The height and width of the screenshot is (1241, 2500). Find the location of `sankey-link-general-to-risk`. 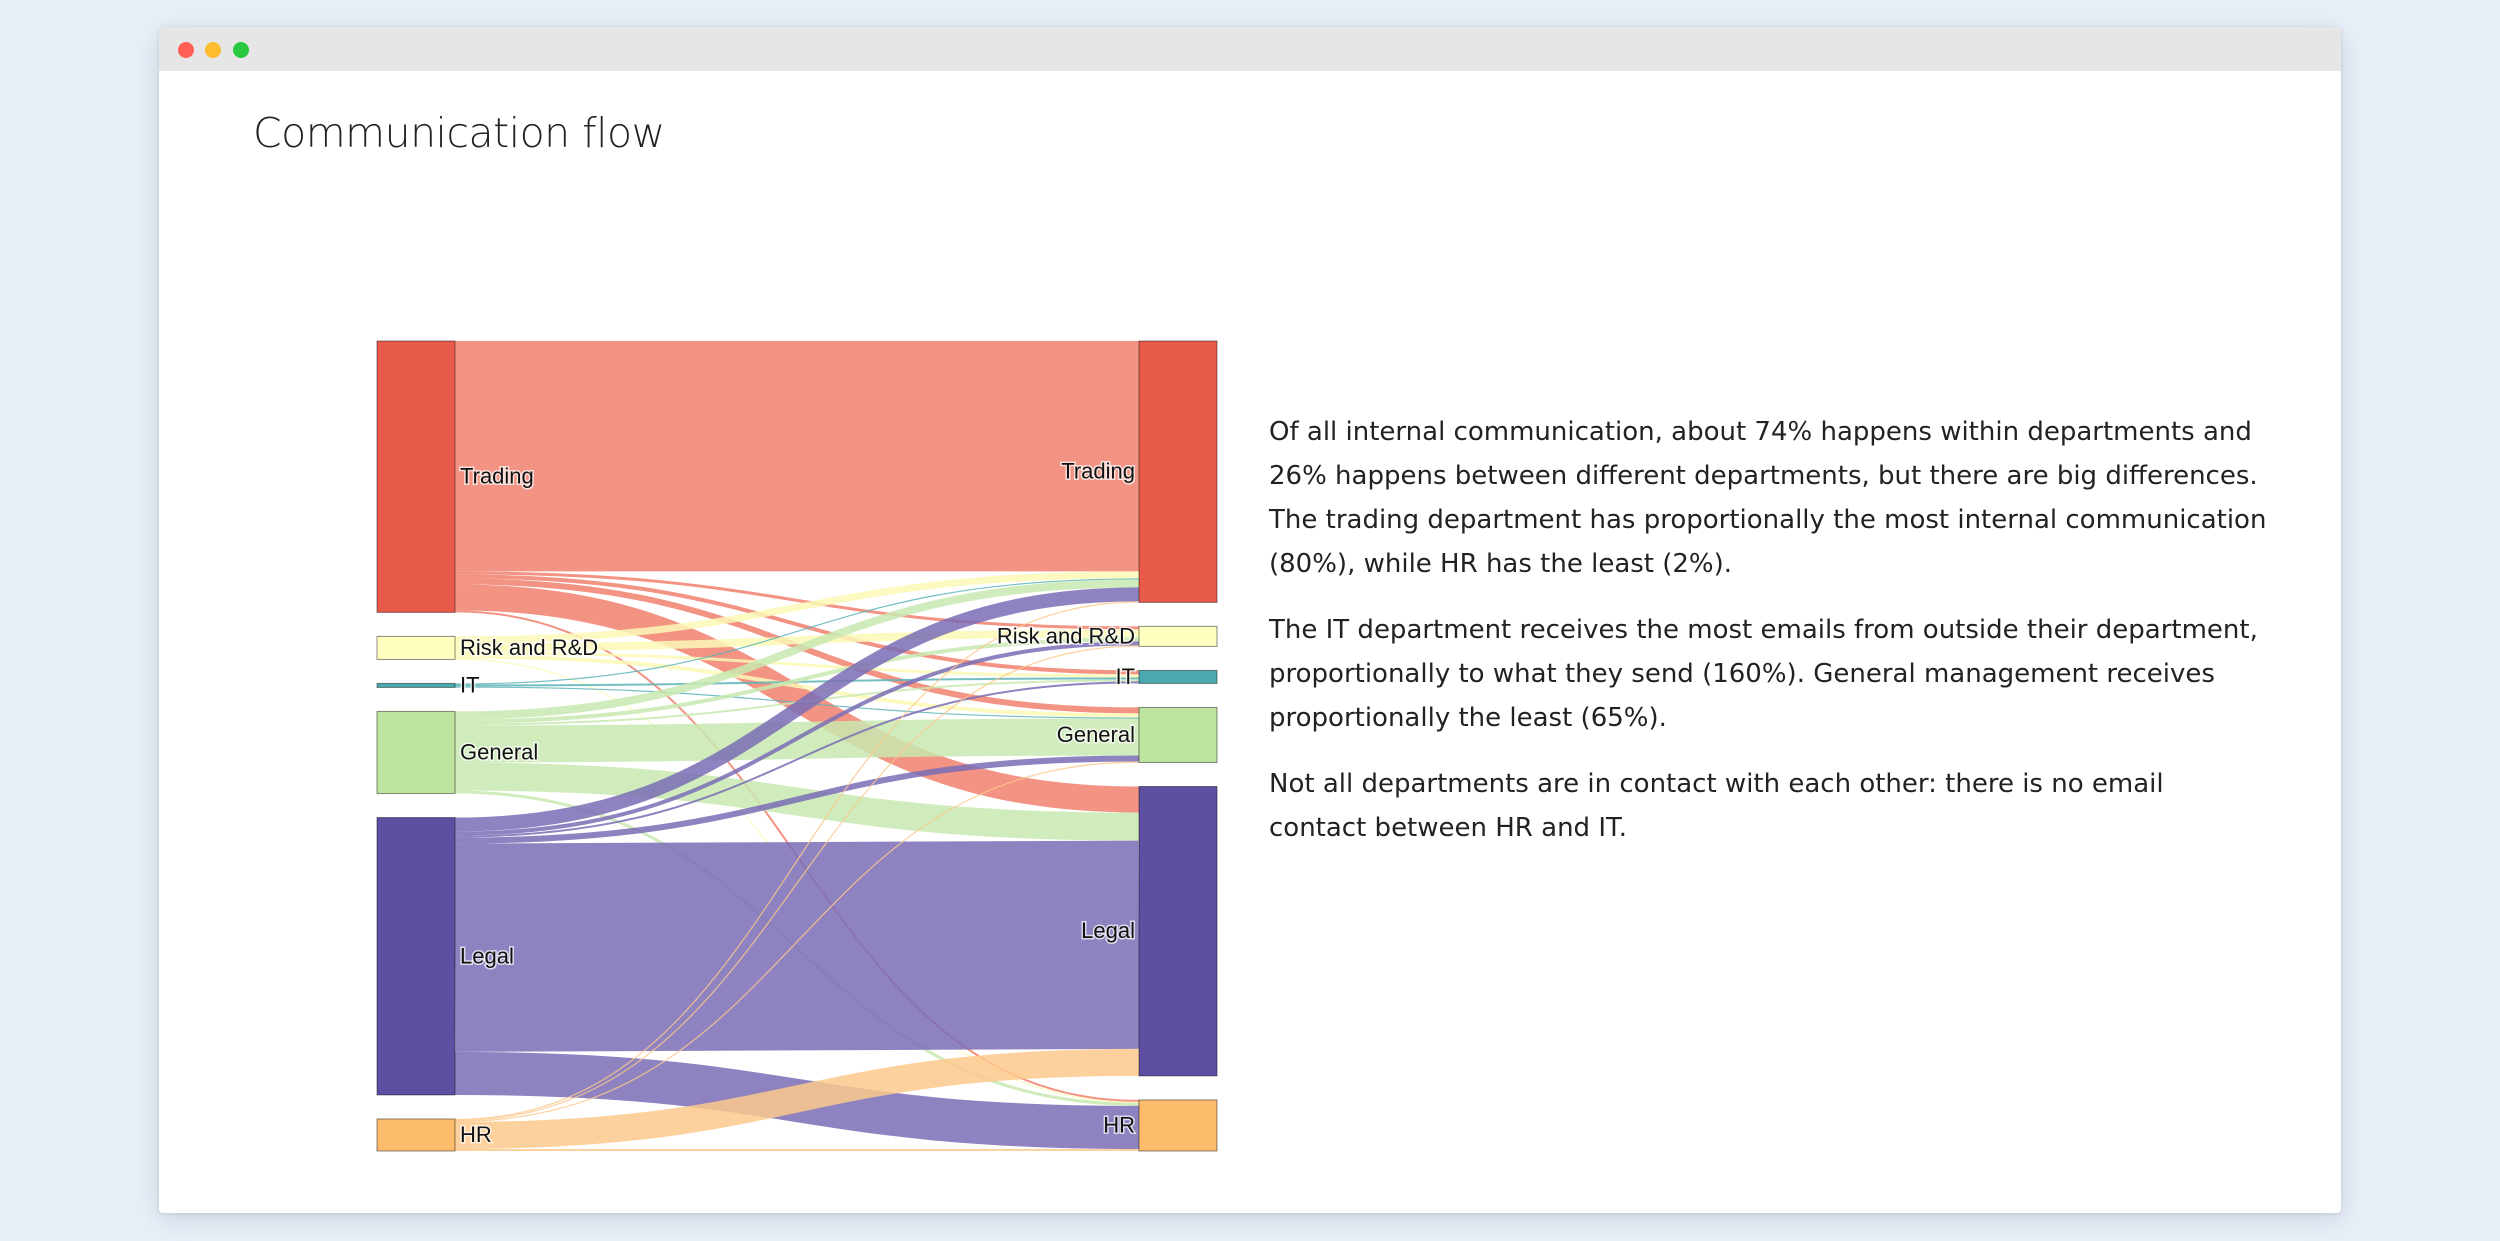

sankey-link-general-to-risk is located at coordinates (797, 680).